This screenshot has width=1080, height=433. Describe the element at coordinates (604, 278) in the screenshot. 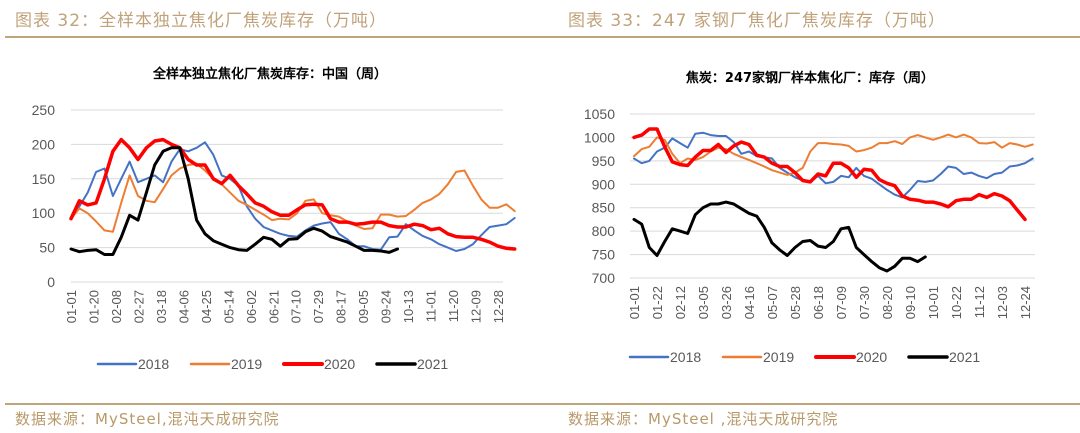

I see `y-tick-label: 700` at that location.